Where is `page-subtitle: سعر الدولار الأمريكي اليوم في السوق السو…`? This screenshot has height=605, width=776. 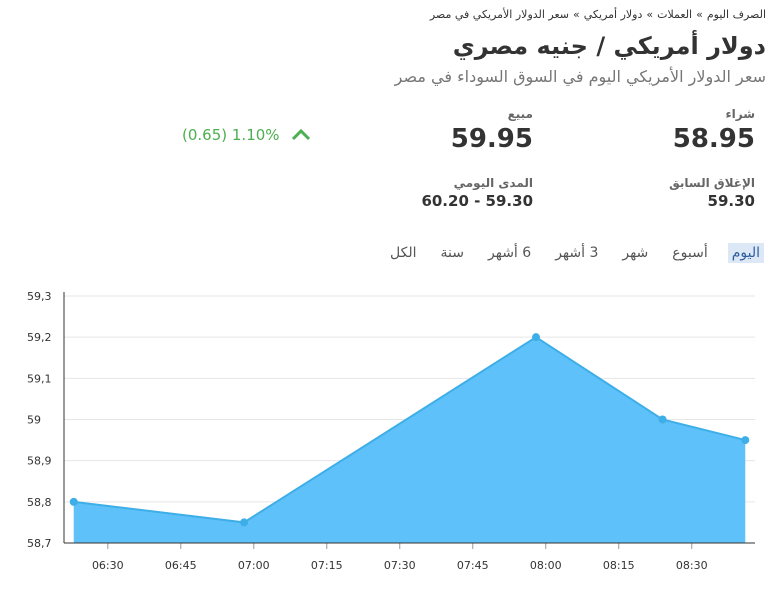 page-subtitle: سعر الدولار الأمريكي اليوم في السوق السو… is located at coordinates (580, 76).